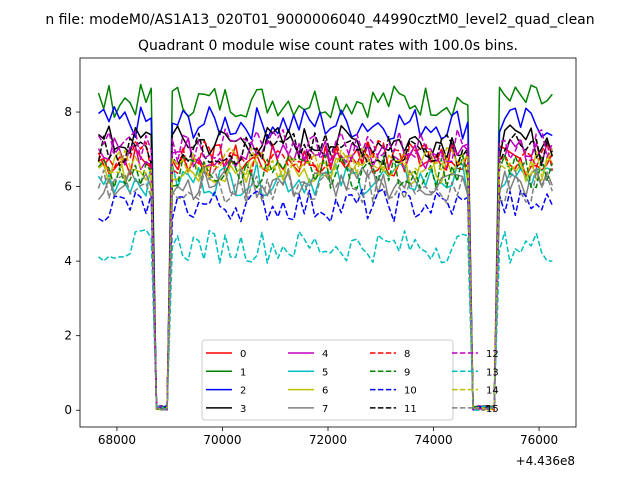  Describe the element at coordinates (243, 409) in the screenshot. I see `legend-label-3: 3` at that location.